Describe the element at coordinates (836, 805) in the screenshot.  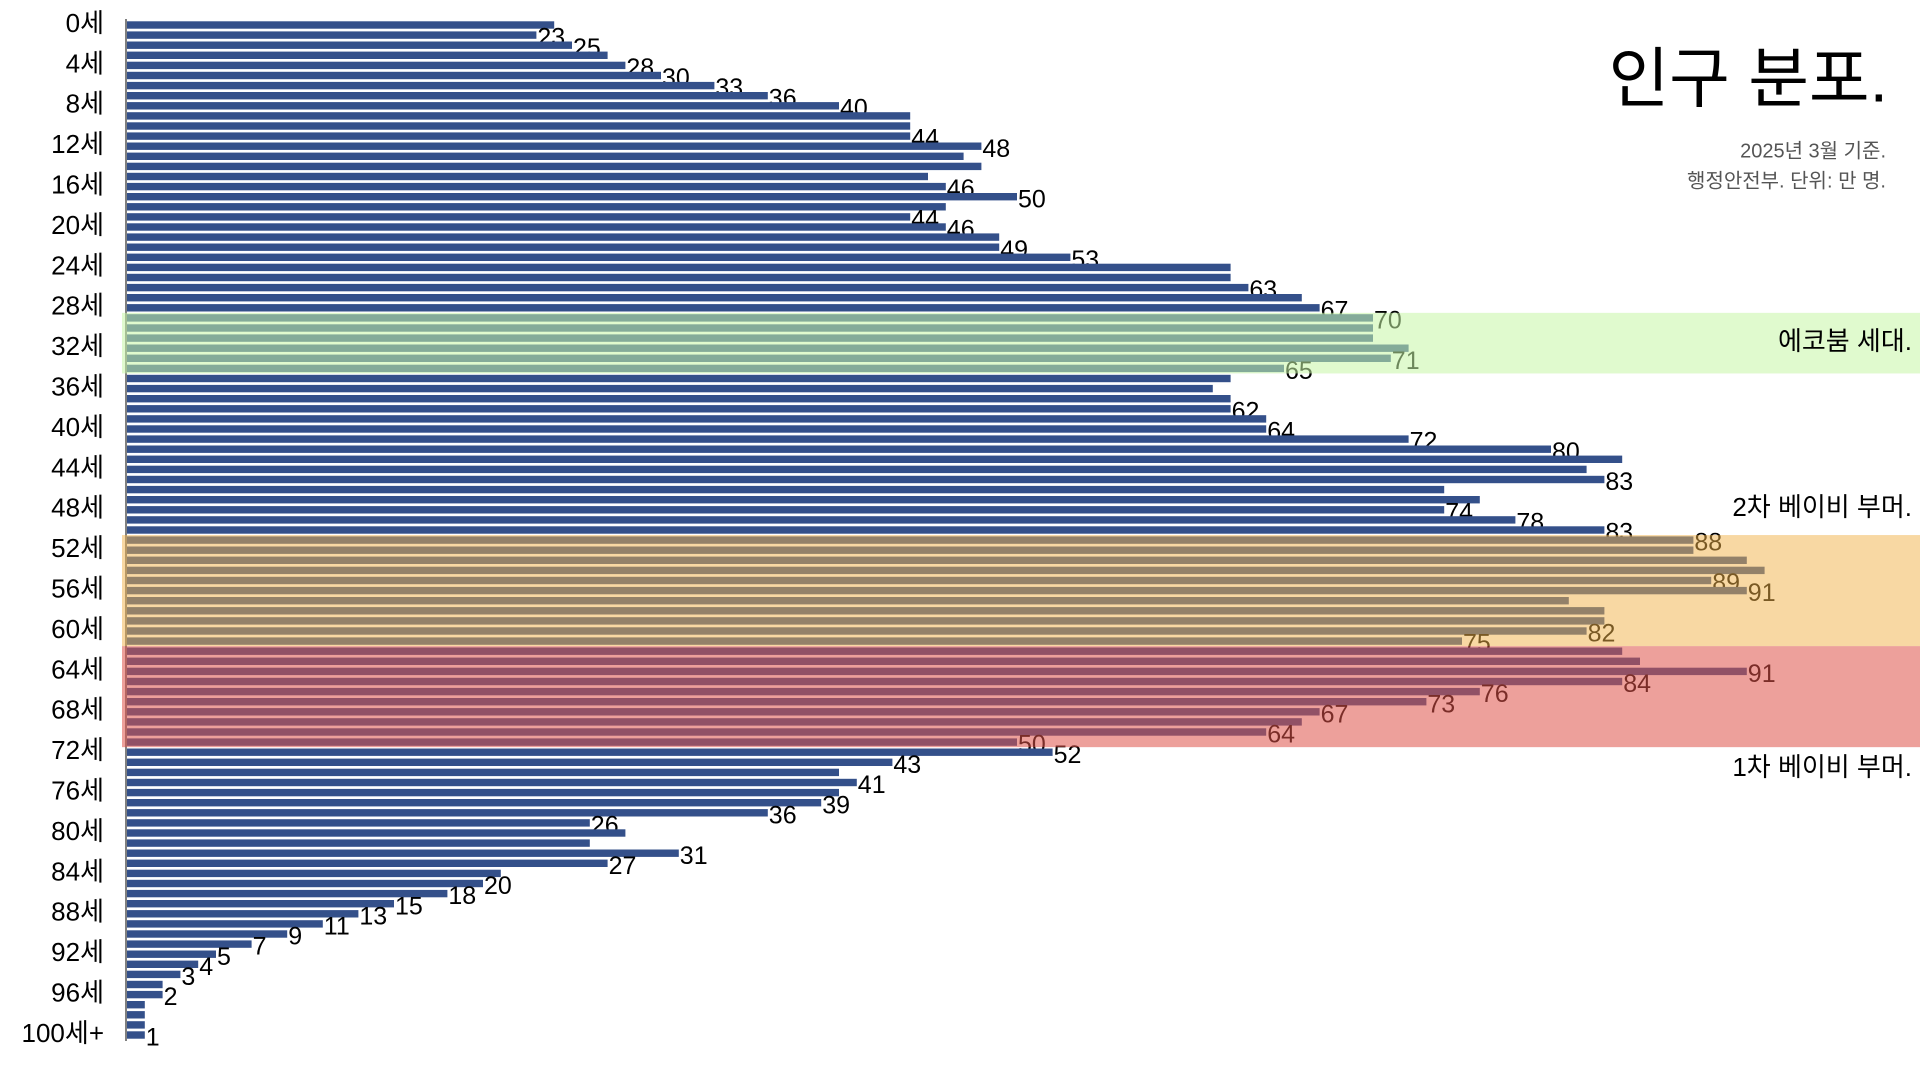
I see `data-label: 39` at that location.